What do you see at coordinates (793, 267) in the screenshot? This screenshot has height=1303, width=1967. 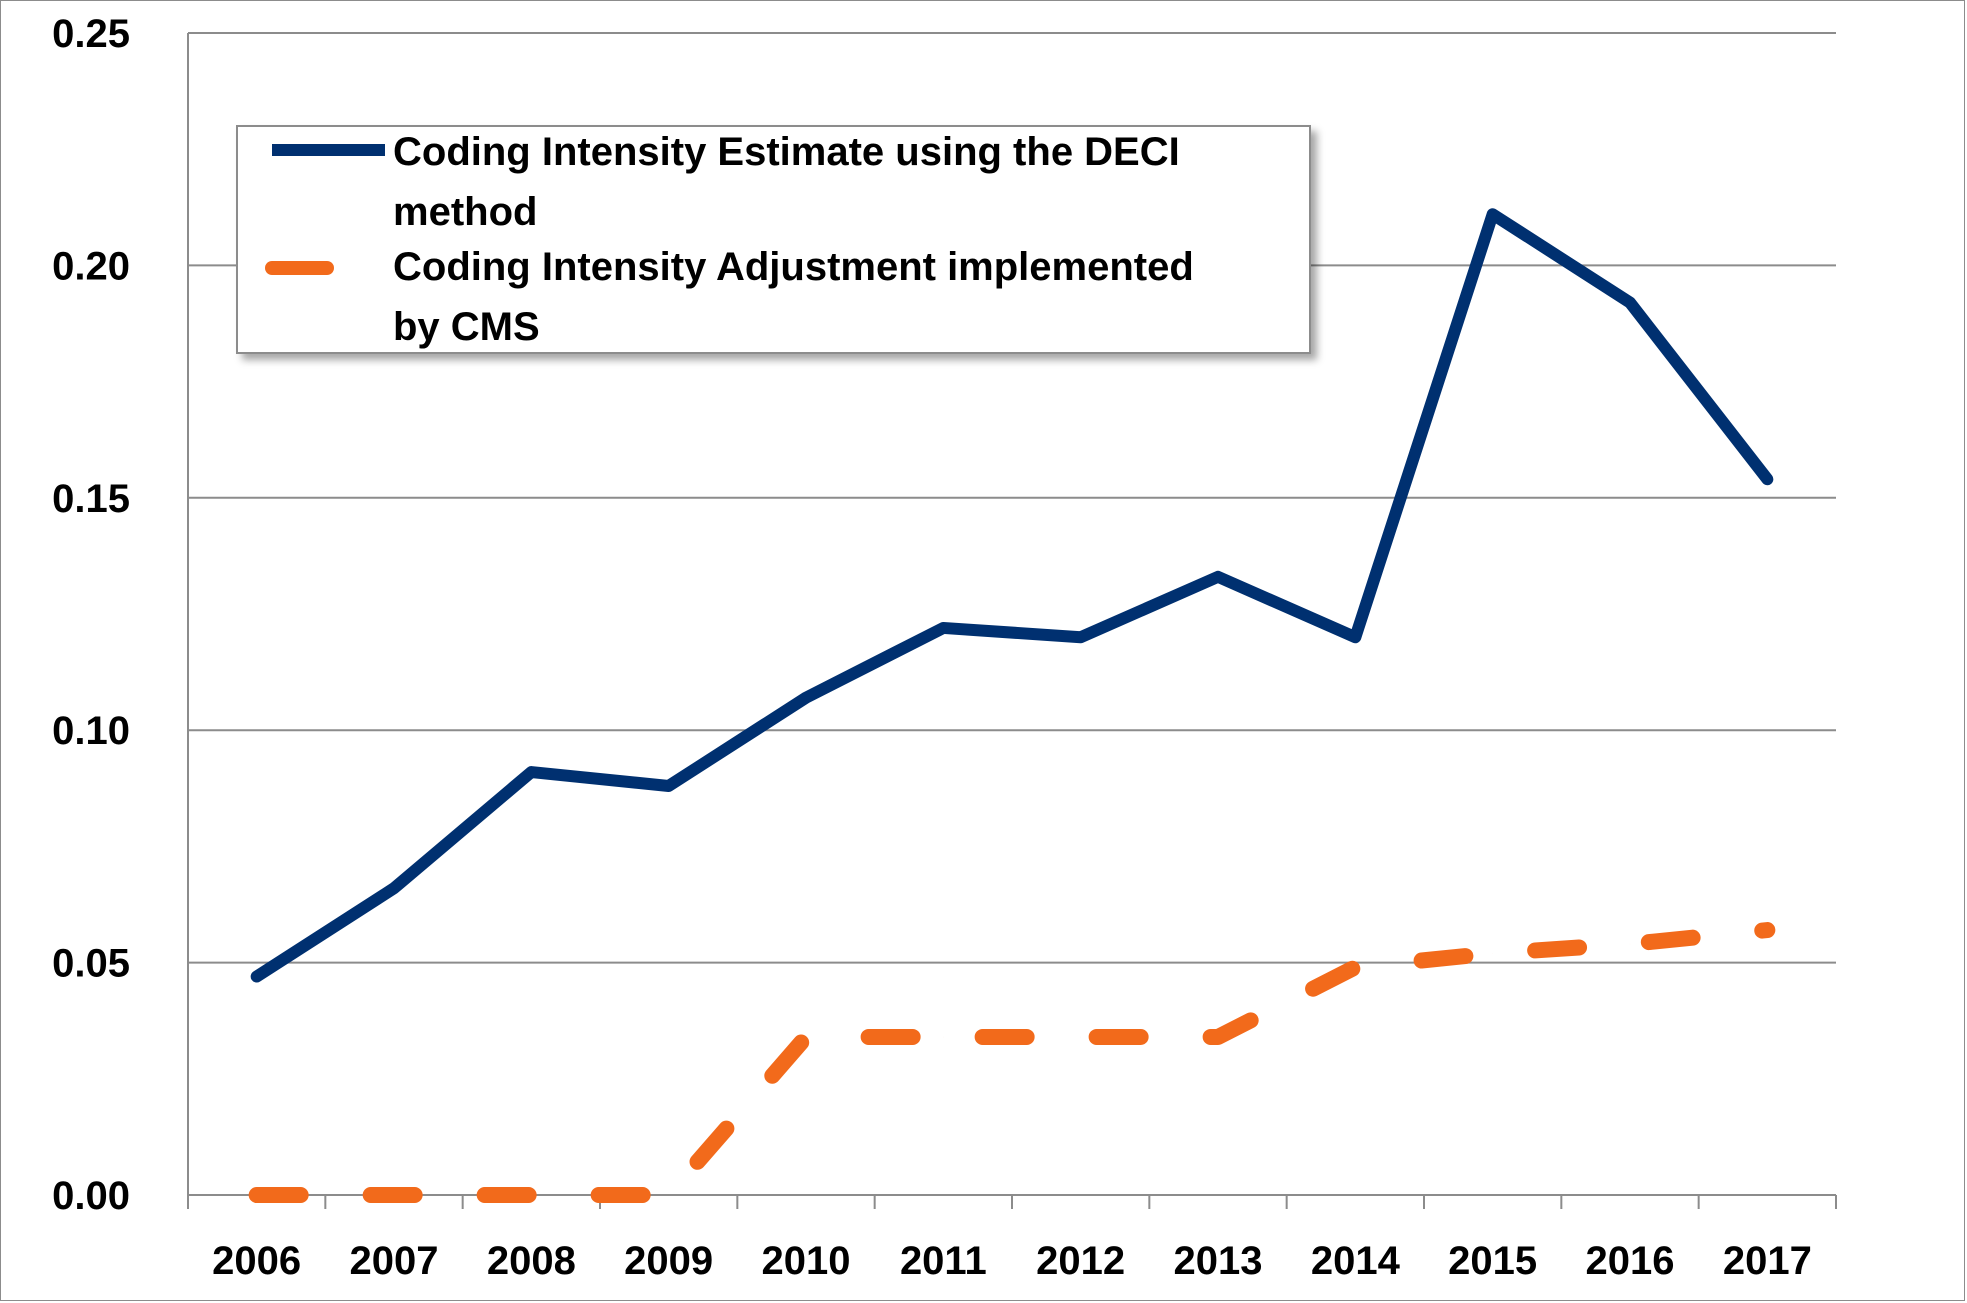 I see `legend-label-cms-line-1: Coding Intensity Adjustment implemented` at bounding box center [793, 267].